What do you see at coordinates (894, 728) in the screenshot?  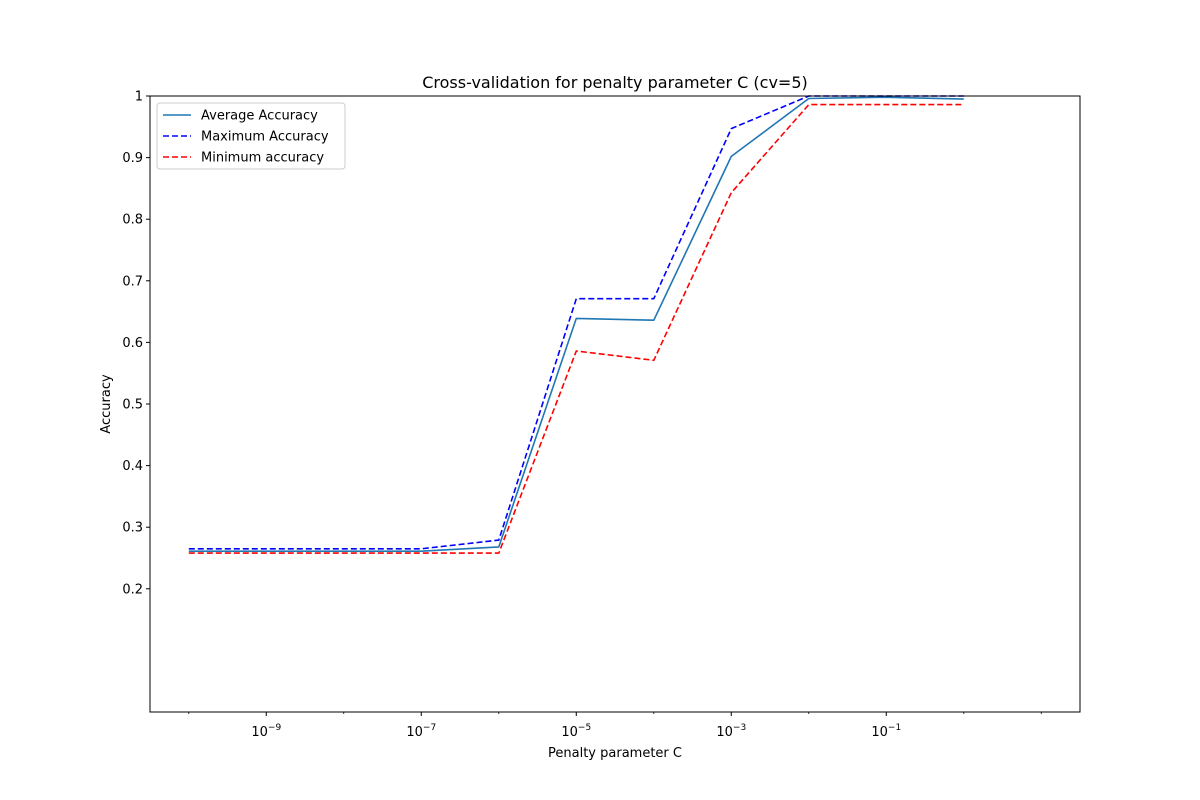 I see `x-tick-exponent: −1` at bounding box center [894, 728].